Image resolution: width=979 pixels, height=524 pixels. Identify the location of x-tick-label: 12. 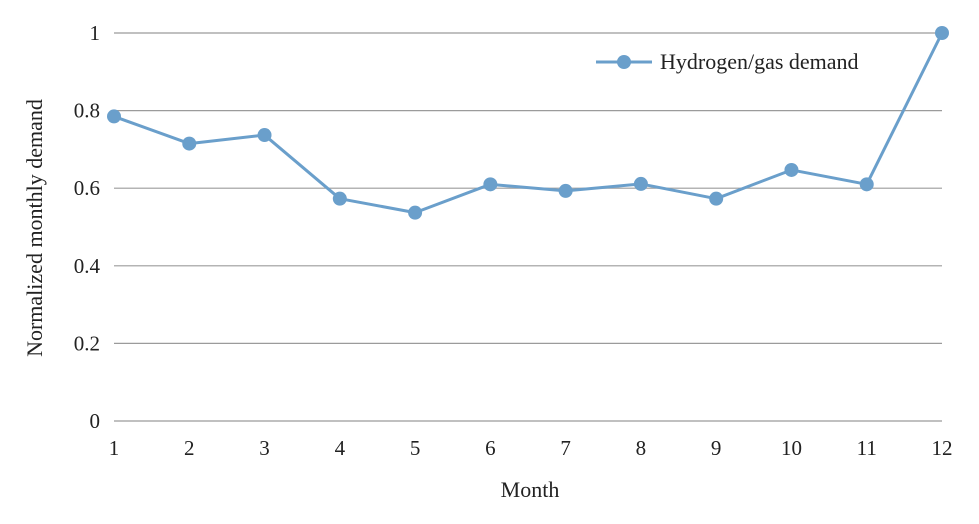
(942, 448).